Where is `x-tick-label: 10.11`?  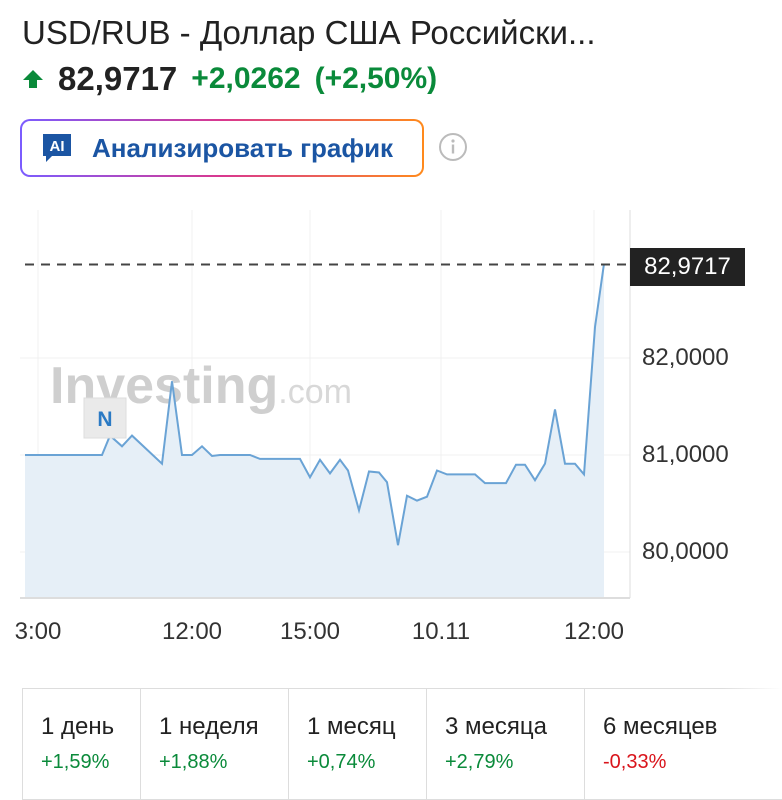
x-tick-label: 10.11 is located at coordinates (441, 631).